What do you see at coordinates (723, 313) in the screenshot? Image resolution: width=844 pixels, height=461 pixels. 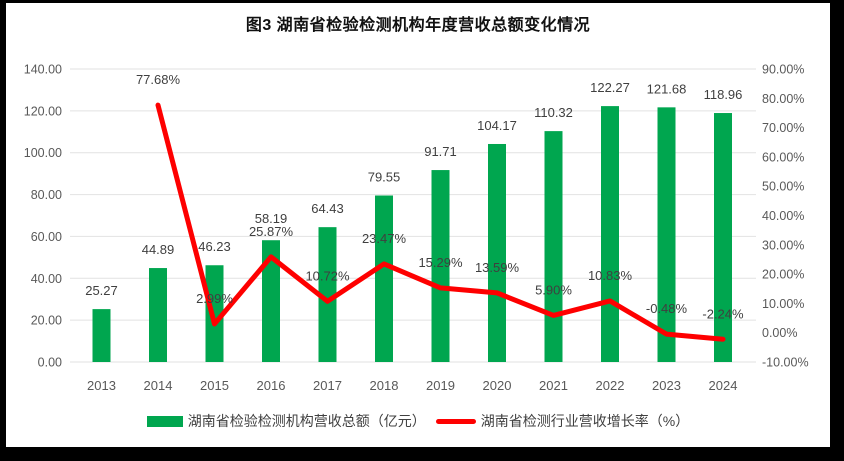 I see `line-value-label: -2.24%` at bounding box center [723, 313].